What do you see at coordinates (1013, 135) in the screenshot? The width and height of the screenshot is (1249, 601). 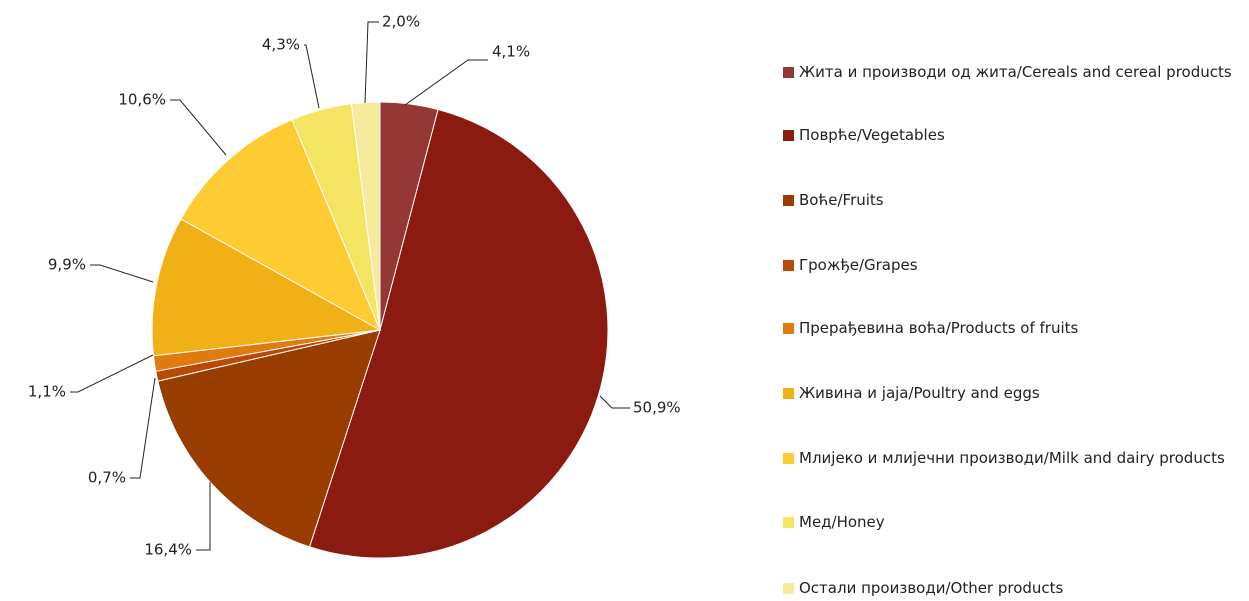 I see `legend-item: Поврће/Vegetables` at bounding box center [1013, 135].